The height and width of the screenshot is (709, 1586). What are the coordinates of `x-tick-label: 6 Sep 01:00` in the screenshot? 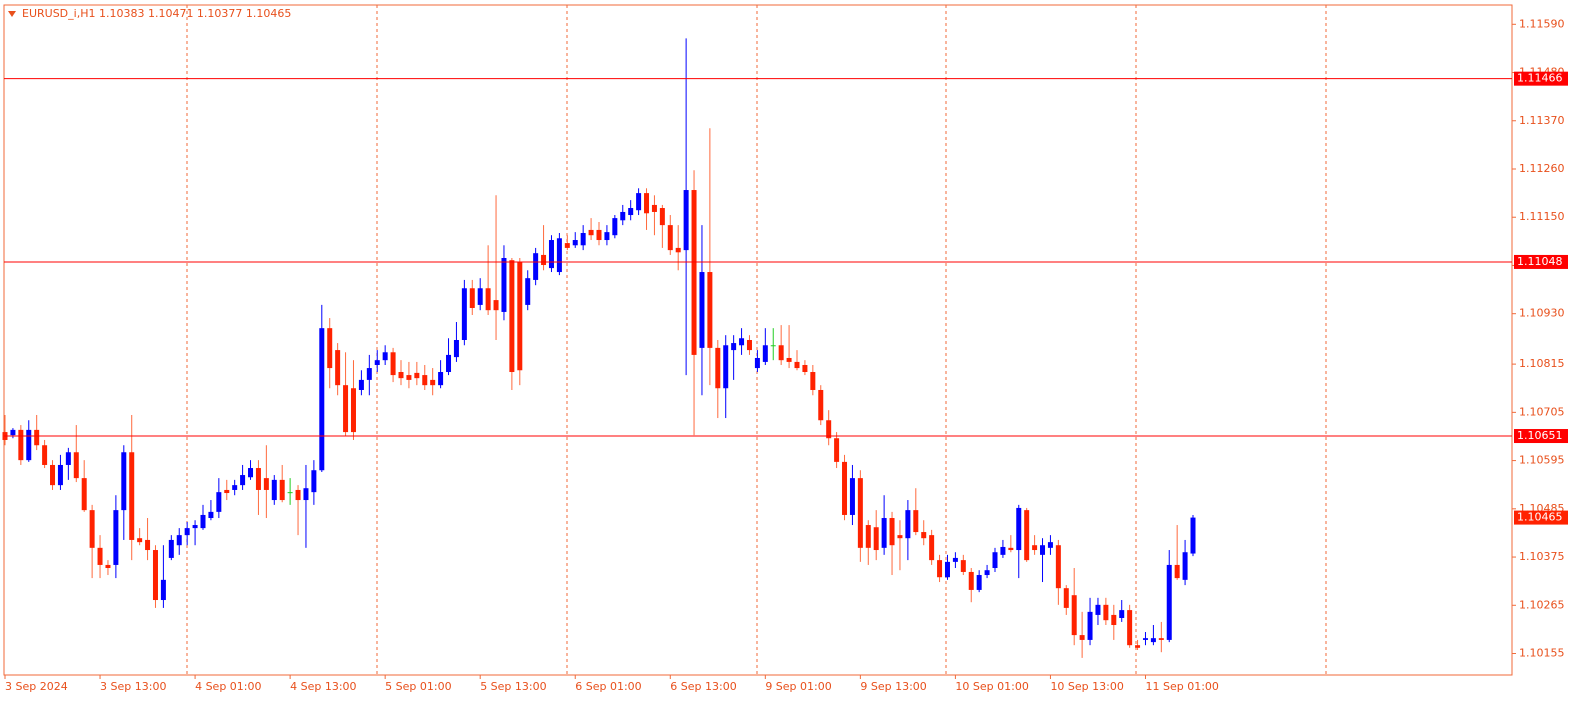 It's located at (608, 686).